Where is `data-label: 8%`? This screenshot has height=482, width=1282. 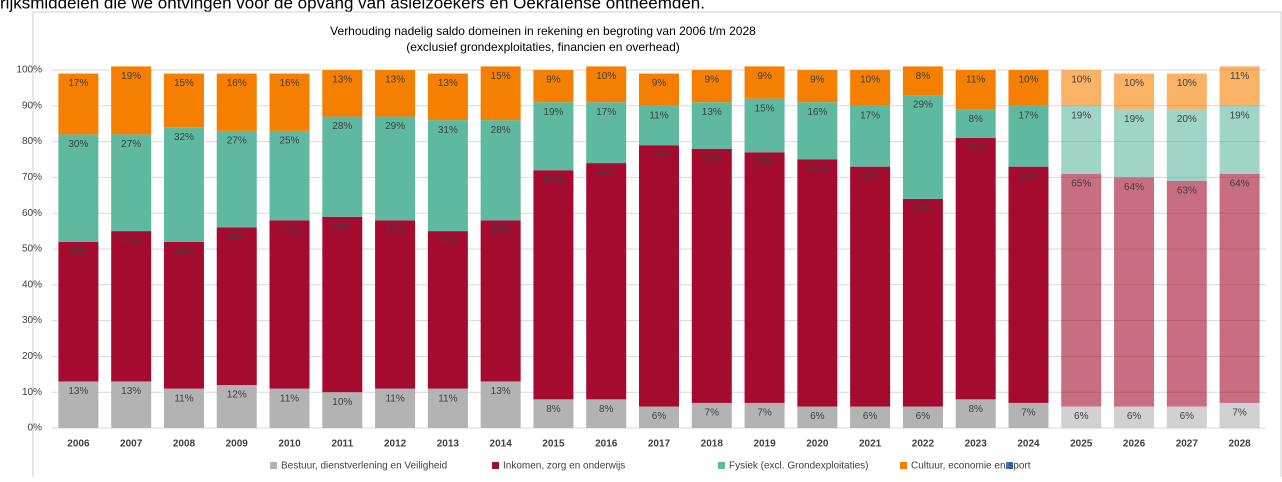
data-label: 8% is located at coordinates (606, 409).